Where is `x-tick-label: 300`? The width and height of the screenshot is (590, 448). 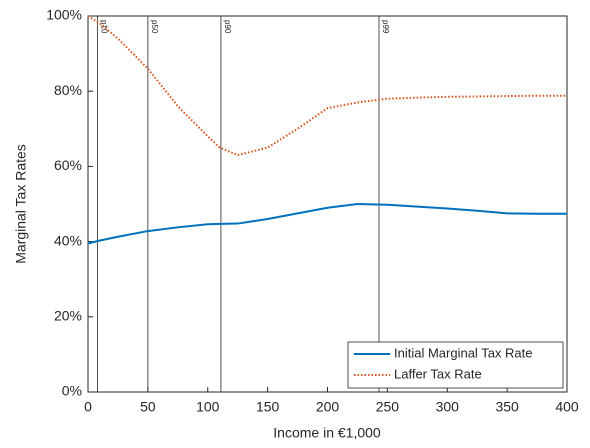 x-tick-label: 300 is located at coordinates (448, 407).